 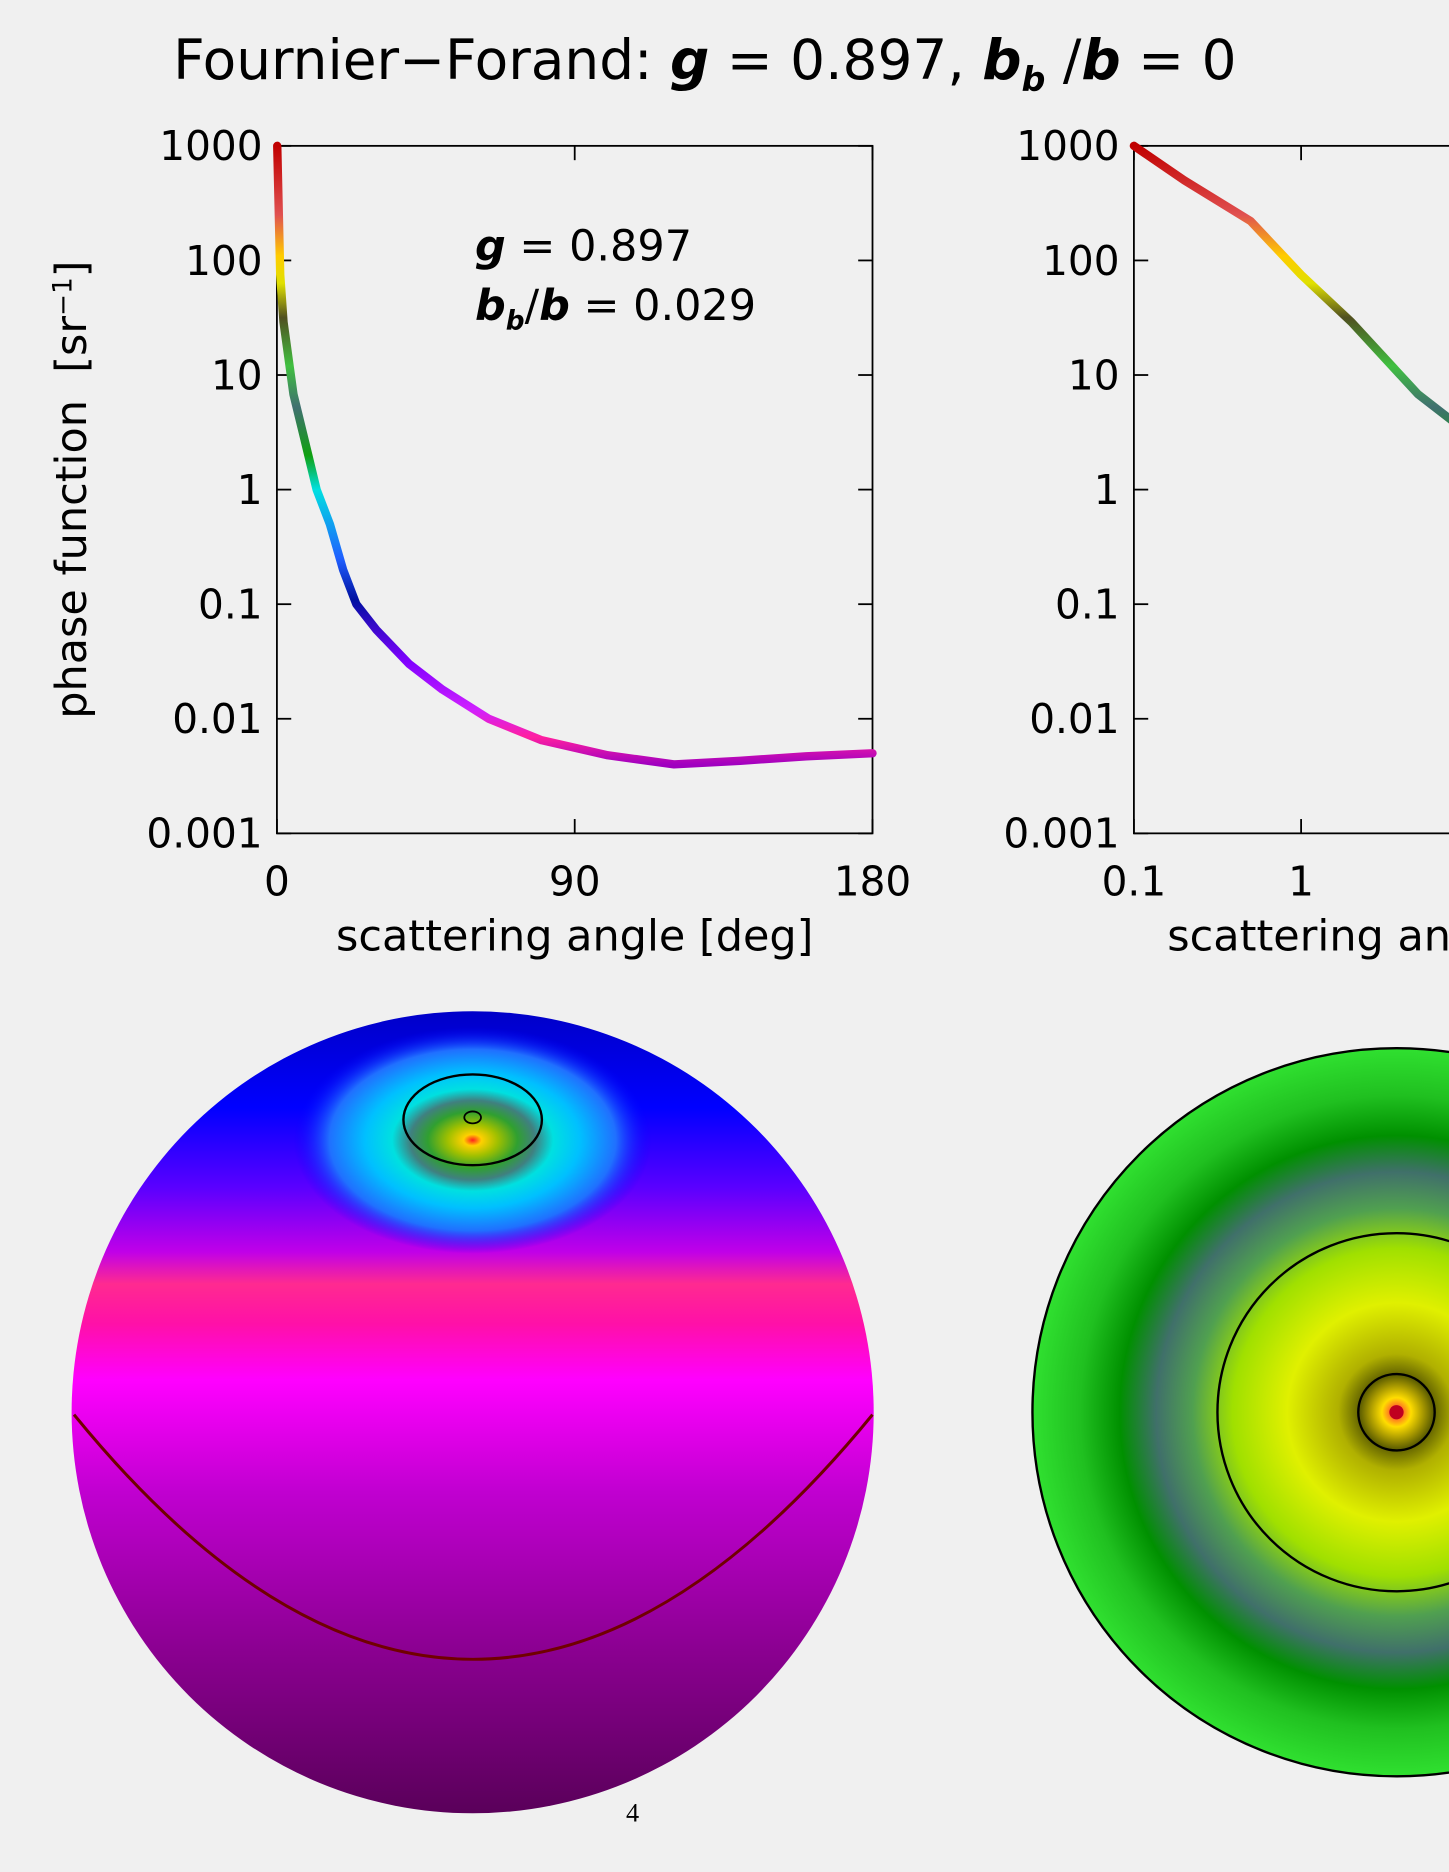 I want to click on sphere-peak, so click(x=472, y=1140).